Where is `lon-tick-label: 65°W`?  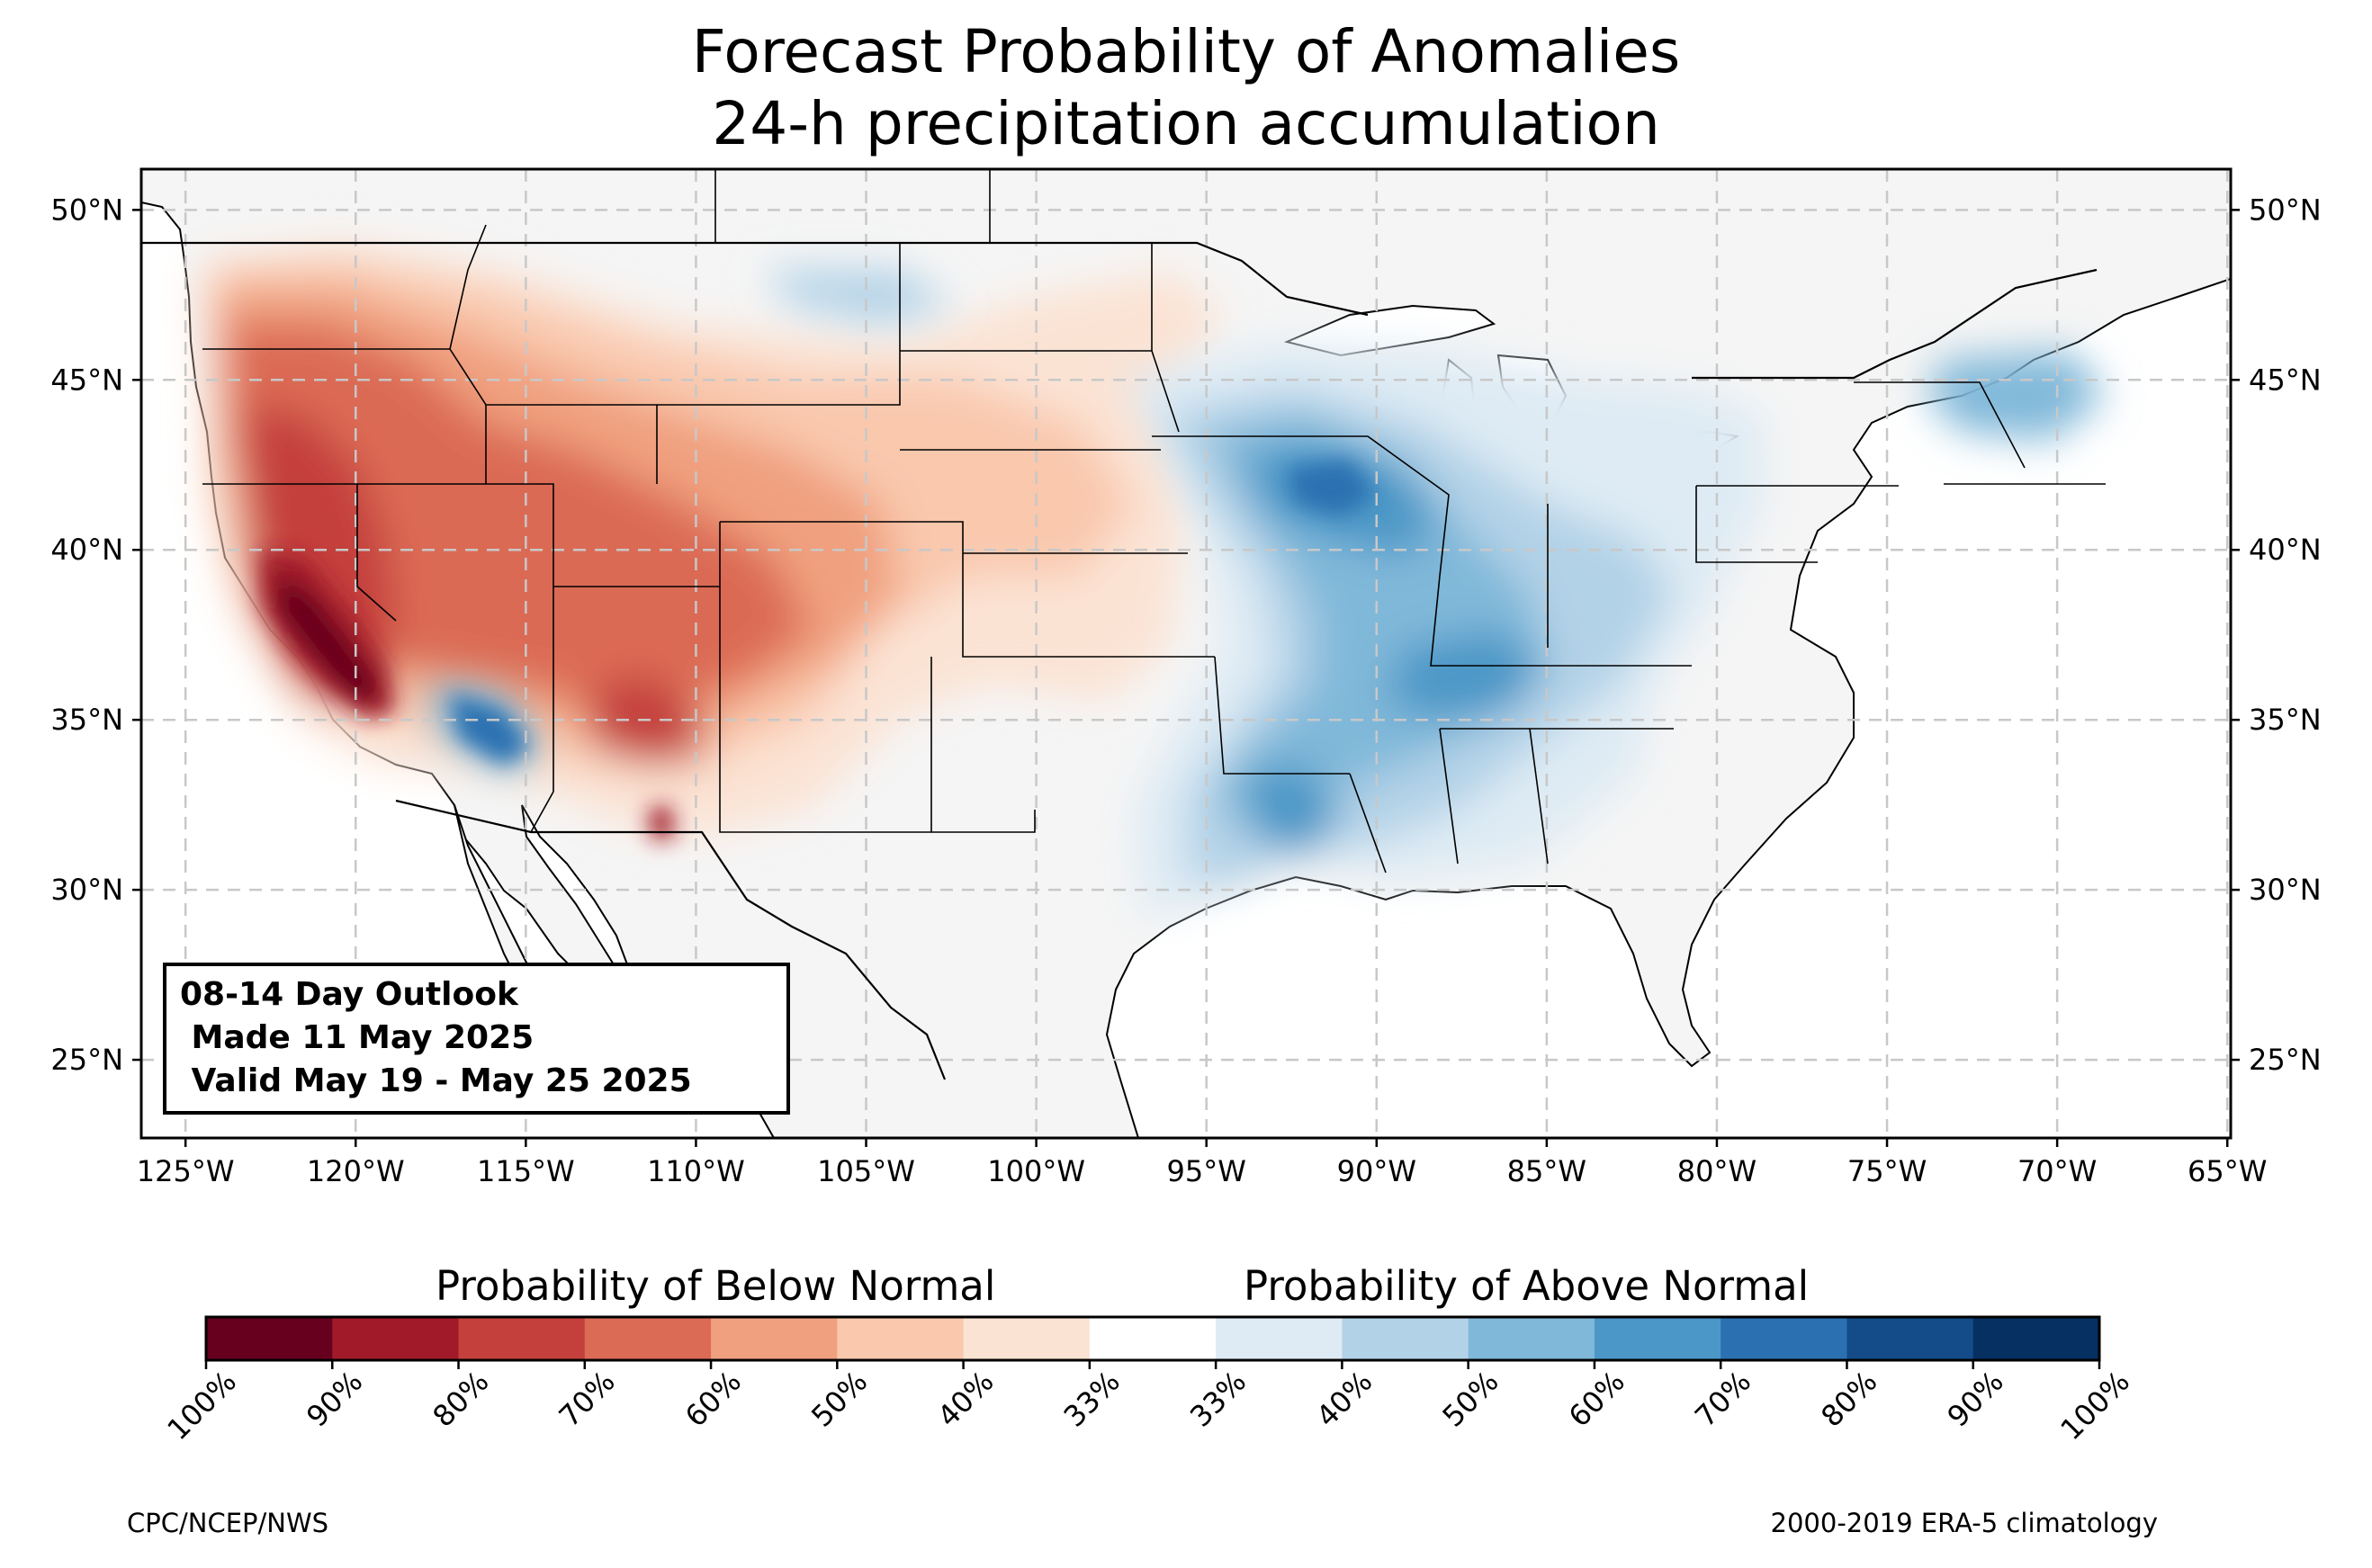 lon-tick-label: 65°W is located at coordinates (2227, 1171).